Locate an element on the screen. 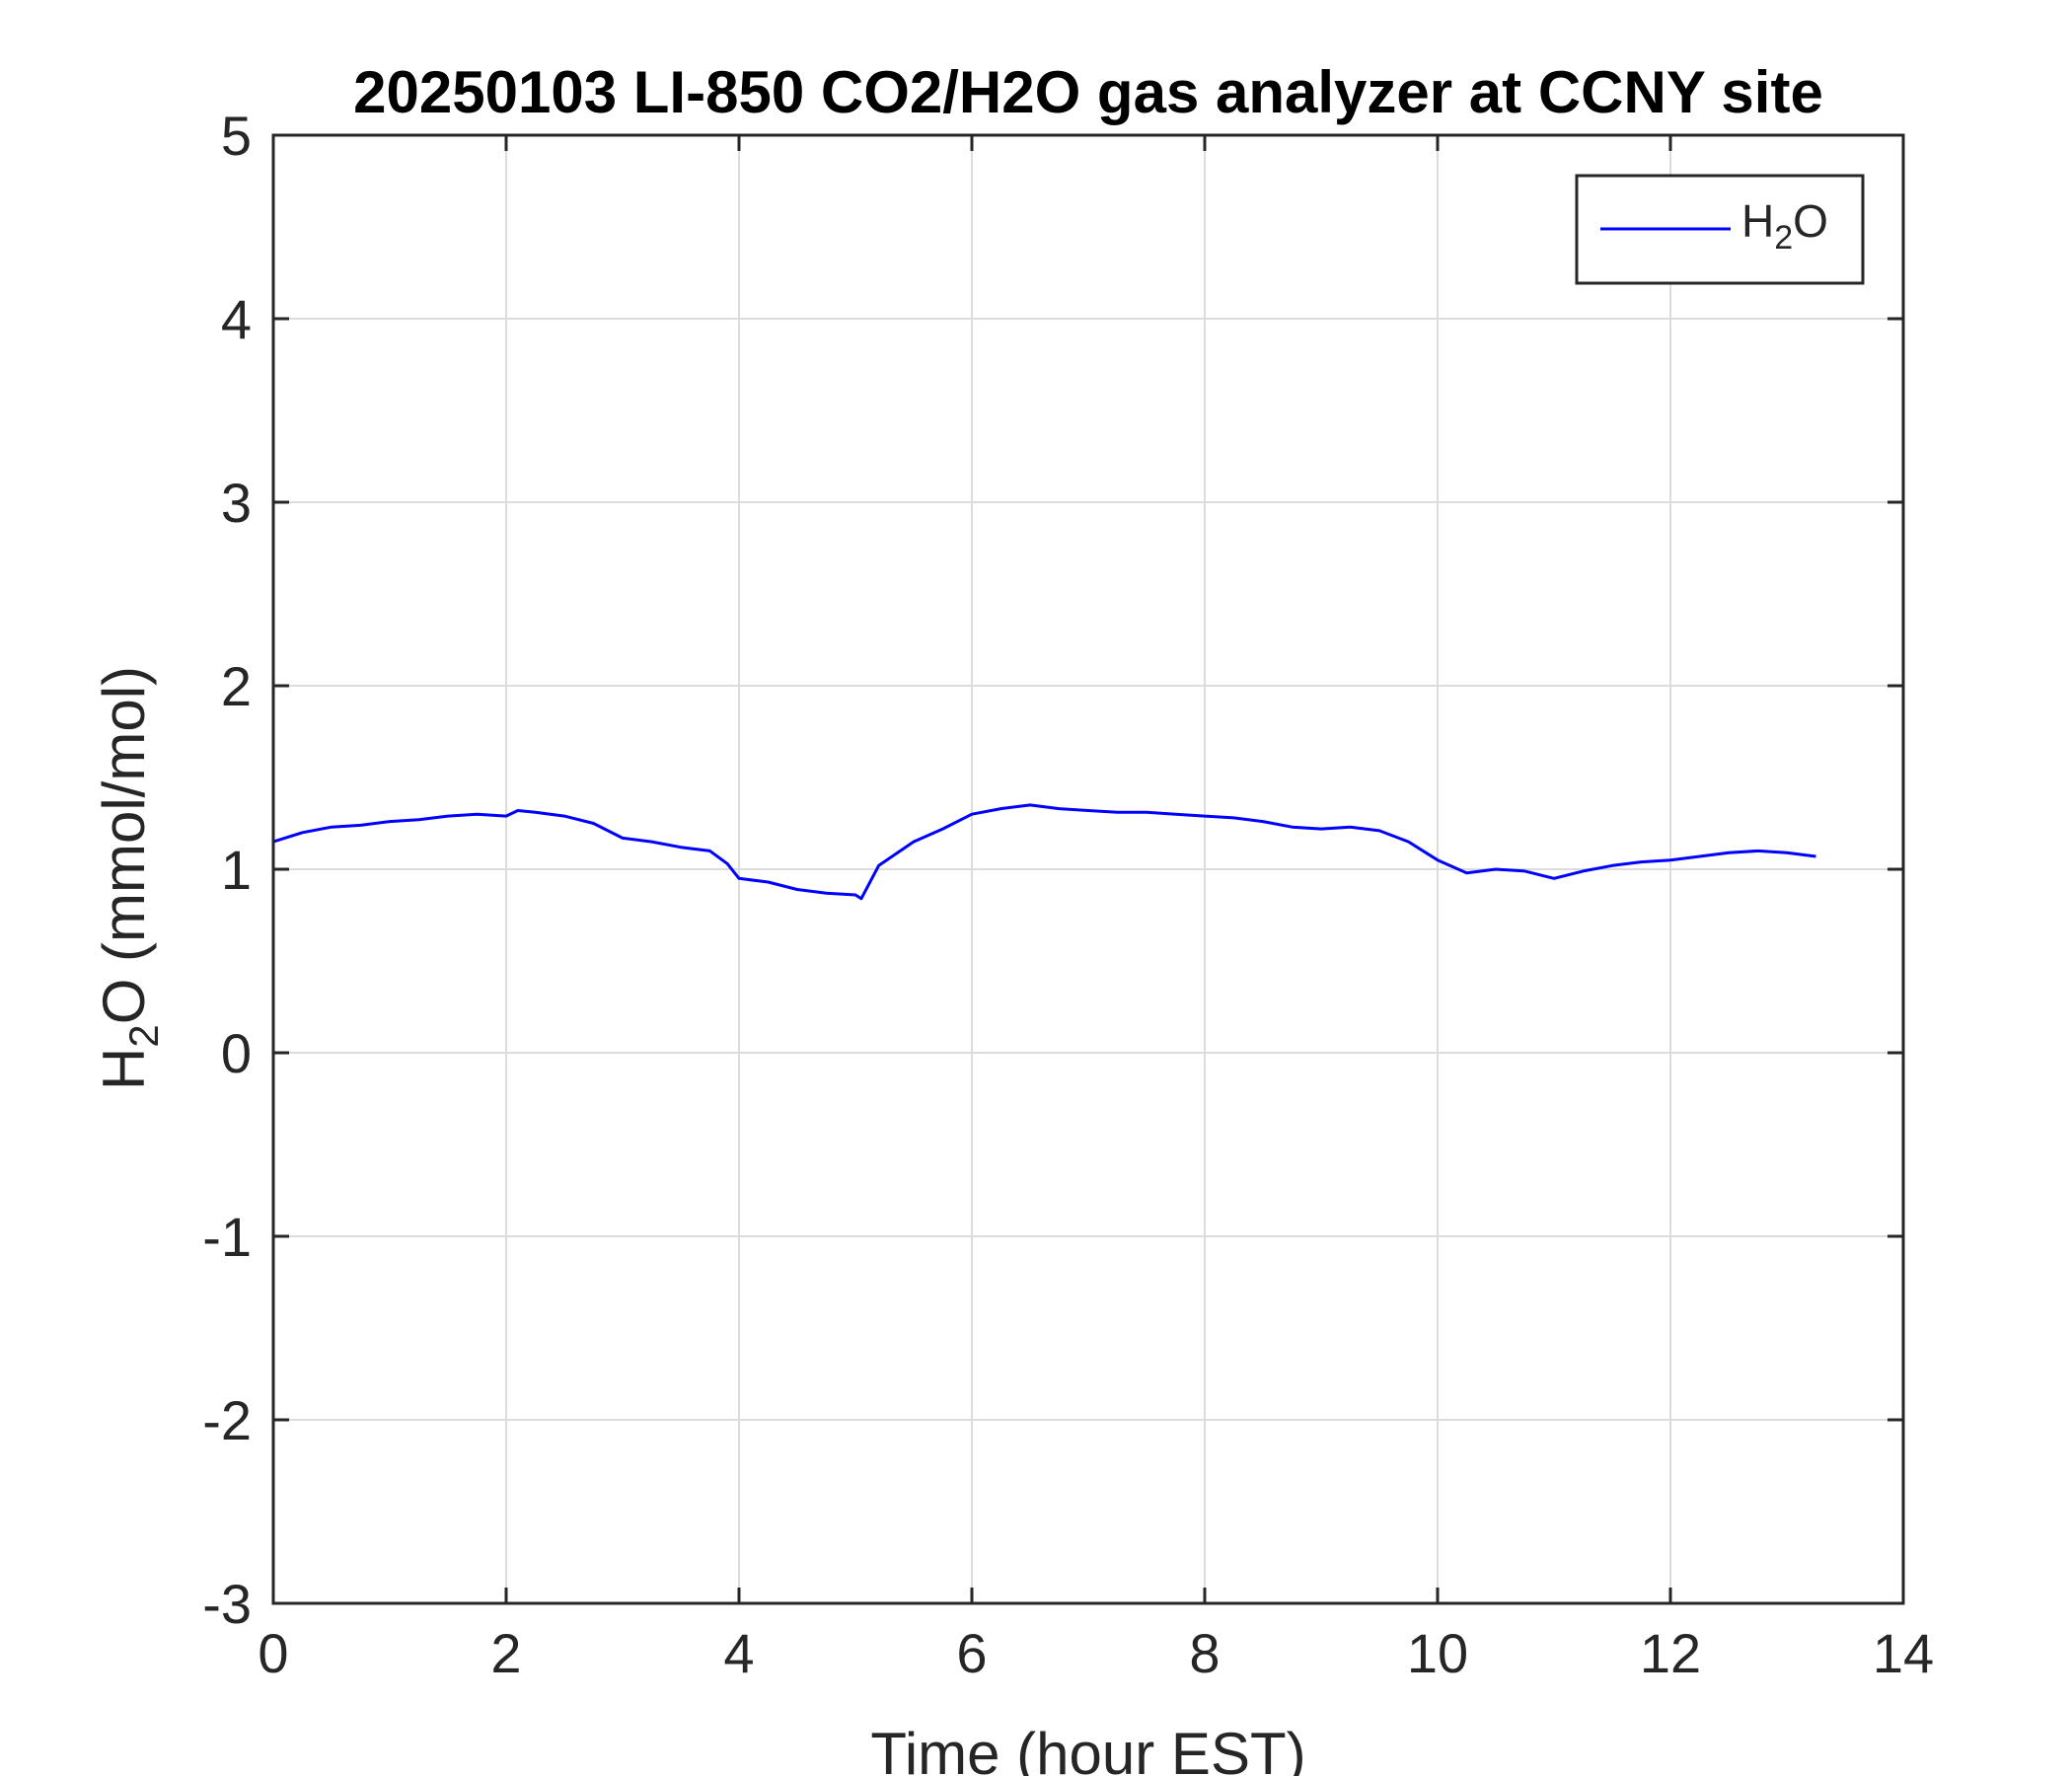  x-tick-label: 2 is located at coordinates (506, 1653).